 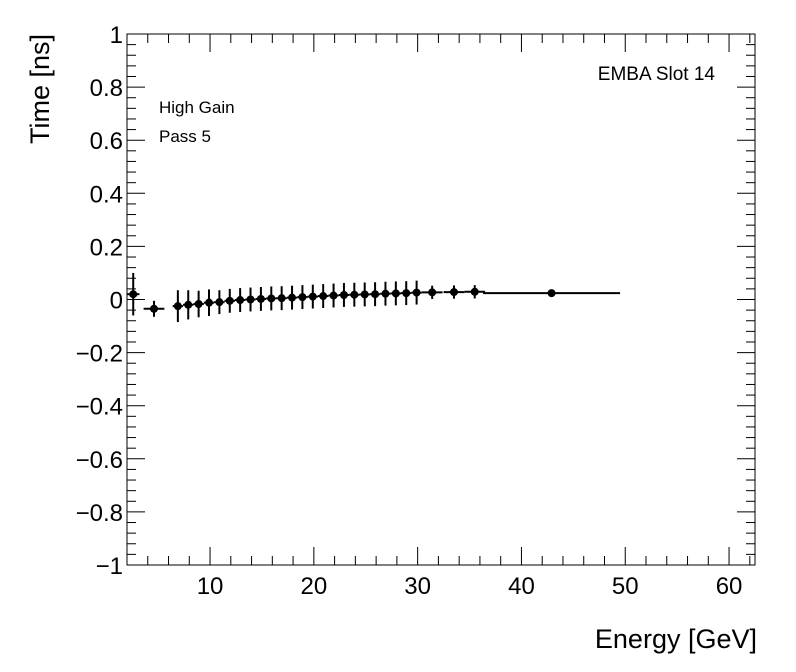 I want to click on y-tick-label: −0.2, so click(x=99, y=354).